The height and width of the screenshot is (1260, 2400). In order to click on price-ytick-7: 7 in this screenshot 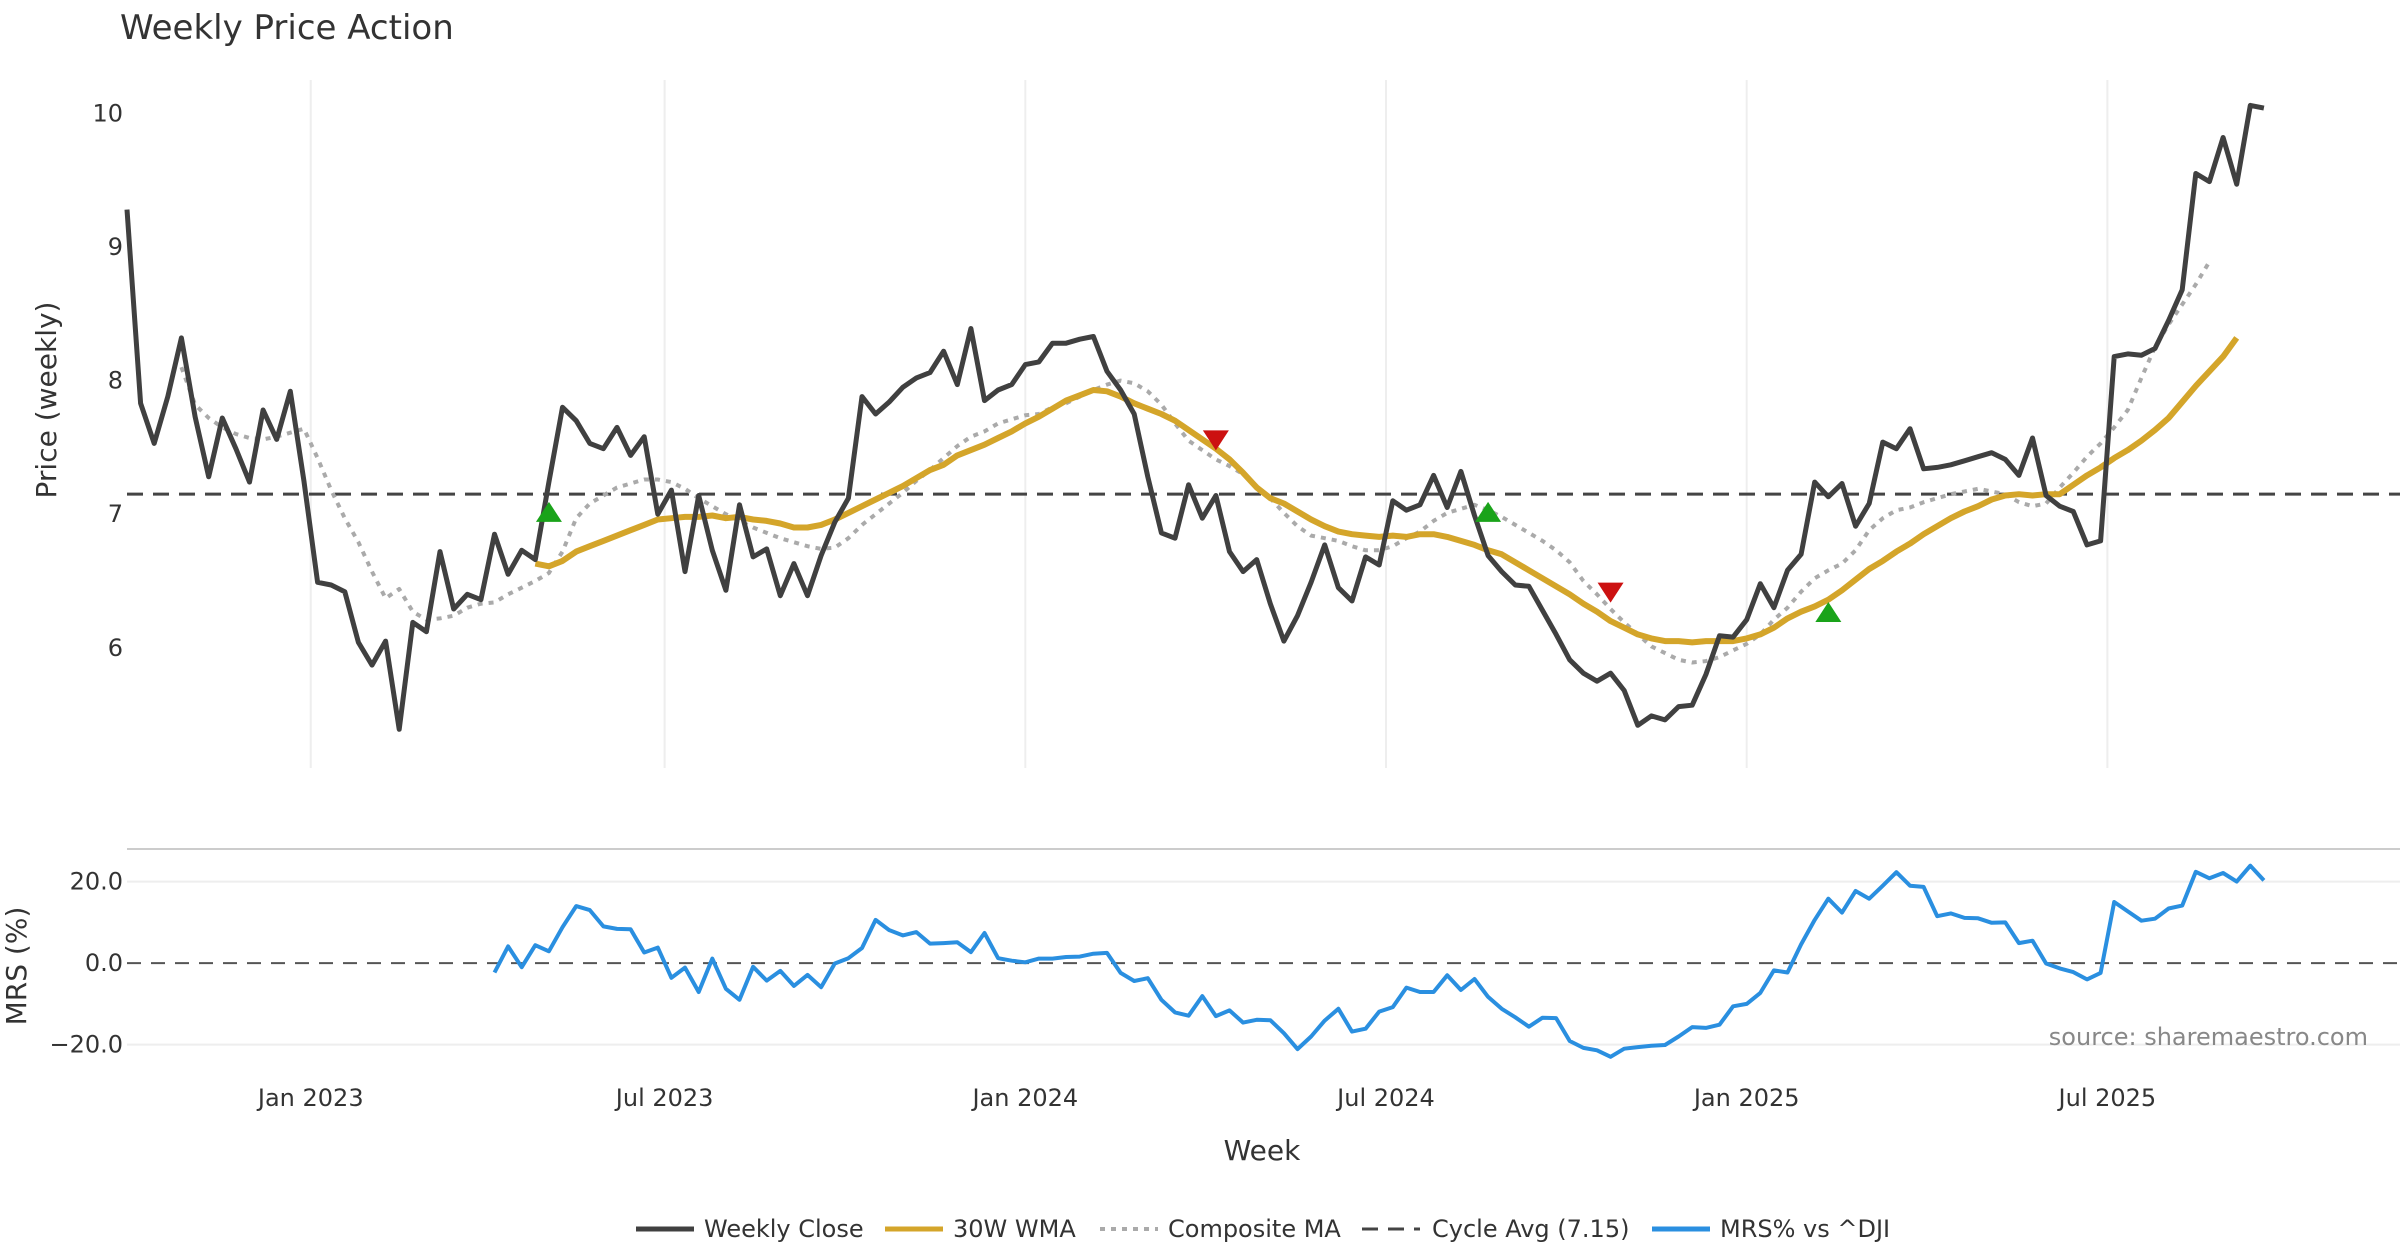, I will do `click(115, 514)`.